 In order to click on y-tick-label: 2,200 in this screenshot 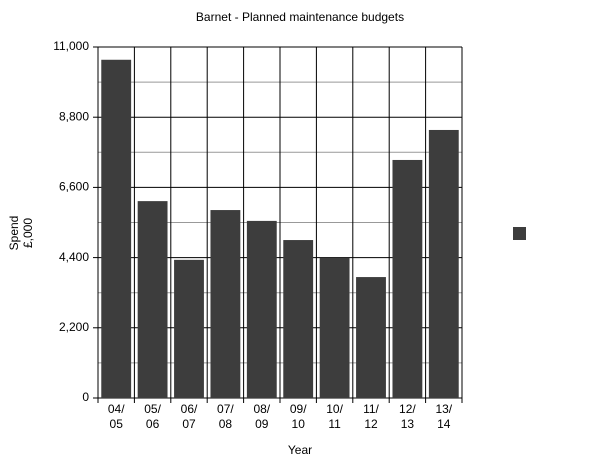, I will do `click(74, 327)`.